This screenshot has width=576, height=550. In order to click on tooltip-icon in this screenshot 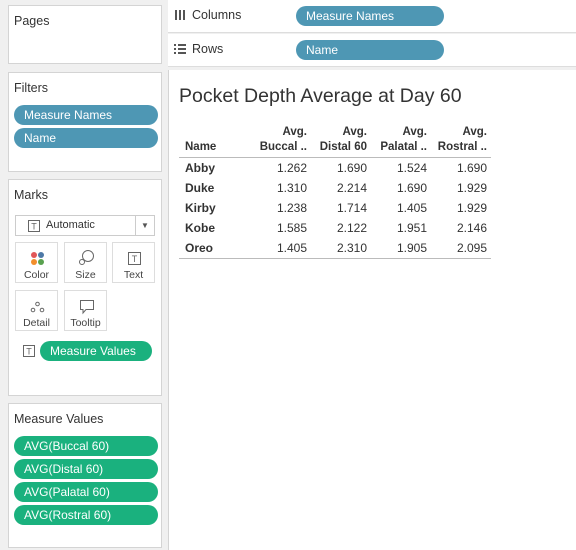, I will do `click(87, 307)`.